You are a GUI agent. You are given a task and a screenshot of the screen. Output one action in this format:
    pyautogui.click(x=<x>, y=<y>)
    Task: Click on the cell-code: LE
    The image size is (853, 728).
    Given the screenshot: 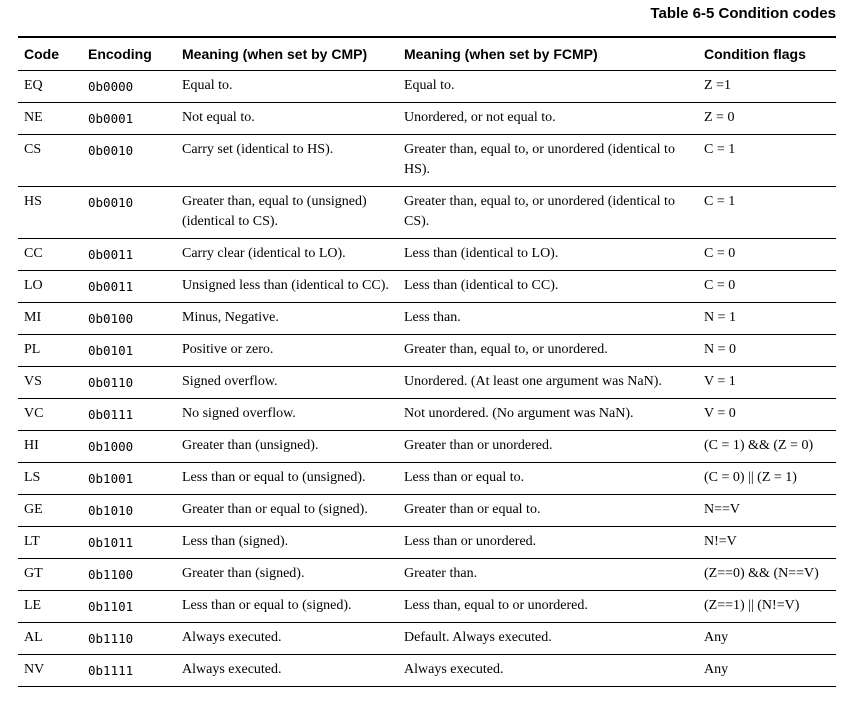 What is the action you would take?
    pyautogui.click(x=50, y=606)
    